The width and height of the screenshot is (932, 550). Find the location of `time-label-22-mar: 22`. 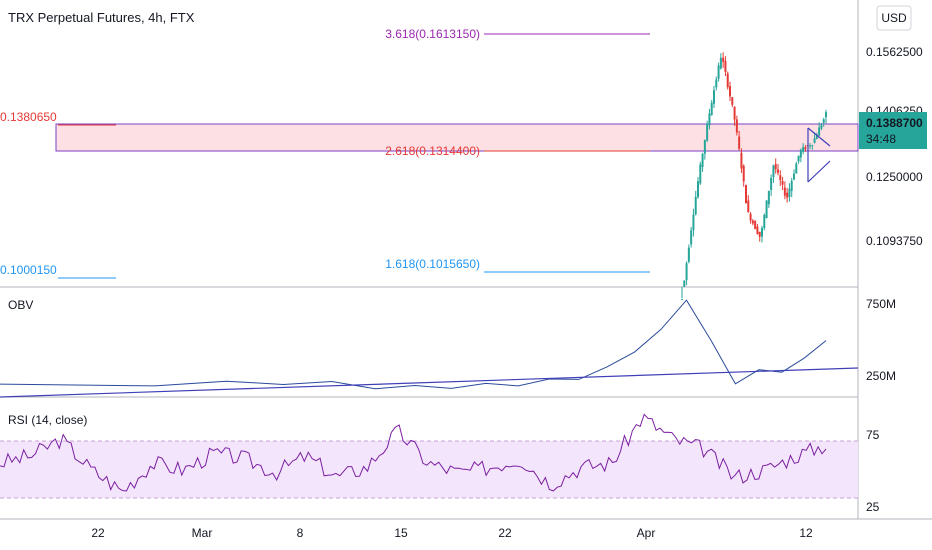

time-label-22-mar: 22 is located at coordinates (505, 533).